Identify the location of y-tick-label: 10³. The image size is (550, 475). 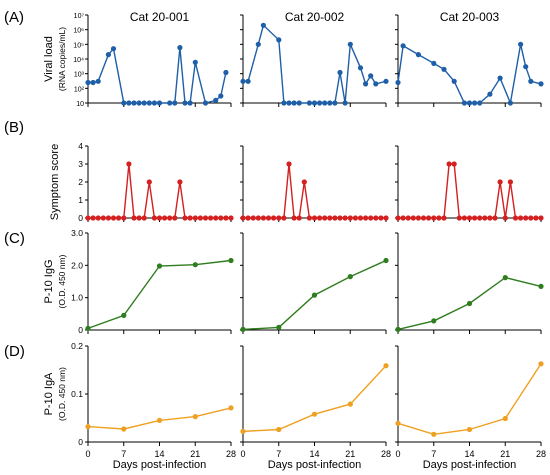
(79, 75).